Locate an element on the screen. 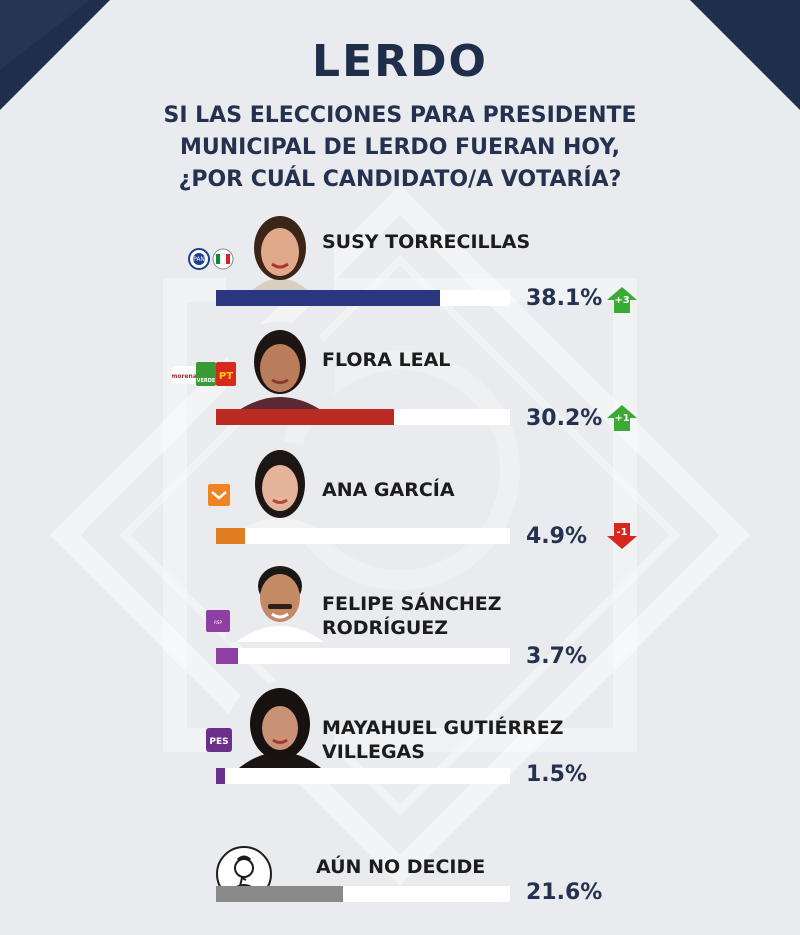 This screenshot has height=935, width=800. change-label: +3 is located at coordinates (622, 300).